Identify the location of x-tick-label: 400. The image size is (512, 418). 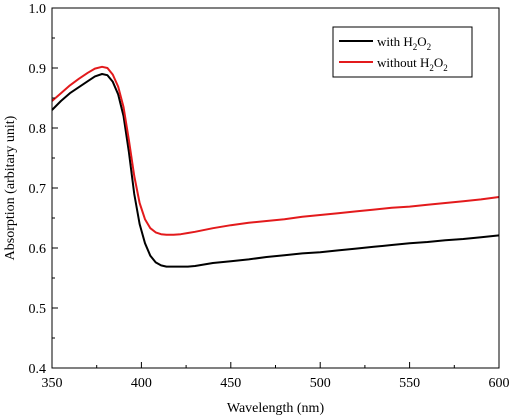
(141, 383).